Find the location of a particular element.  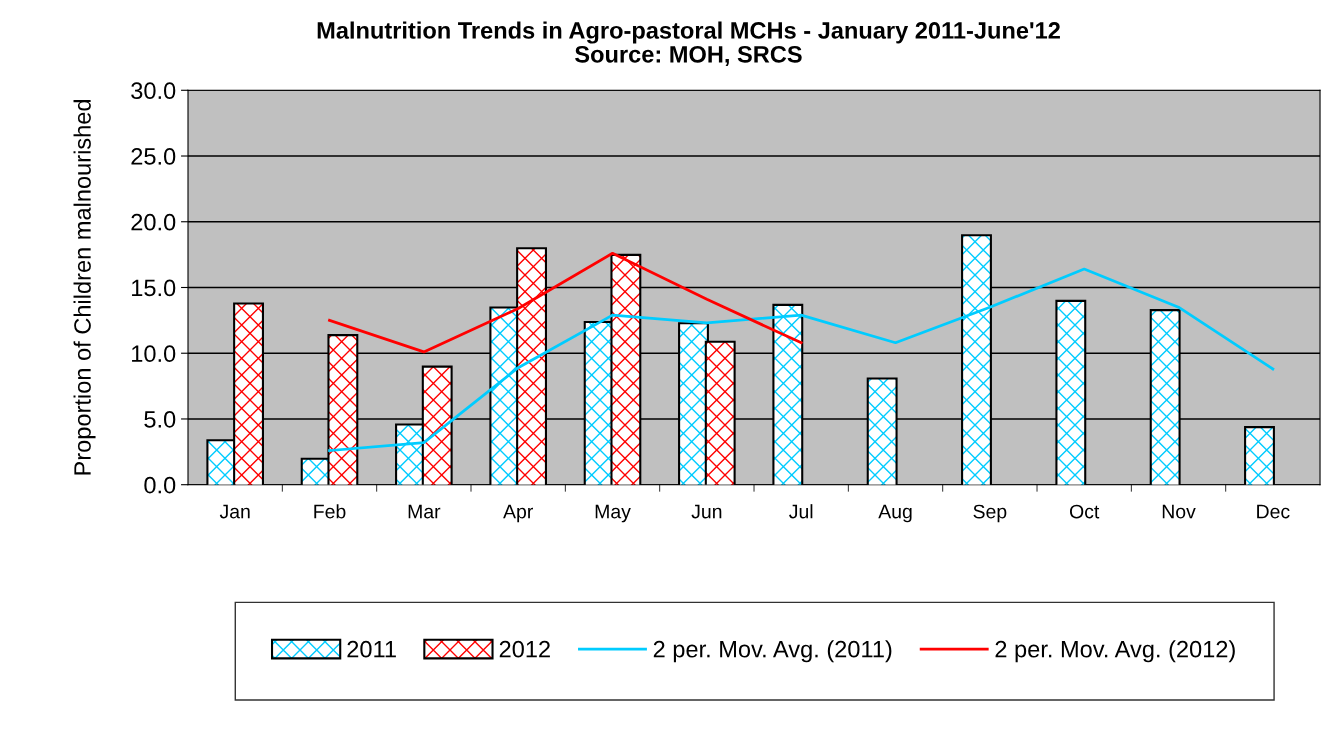

x-tick-label: Aug is located at coordinates (895, 513).